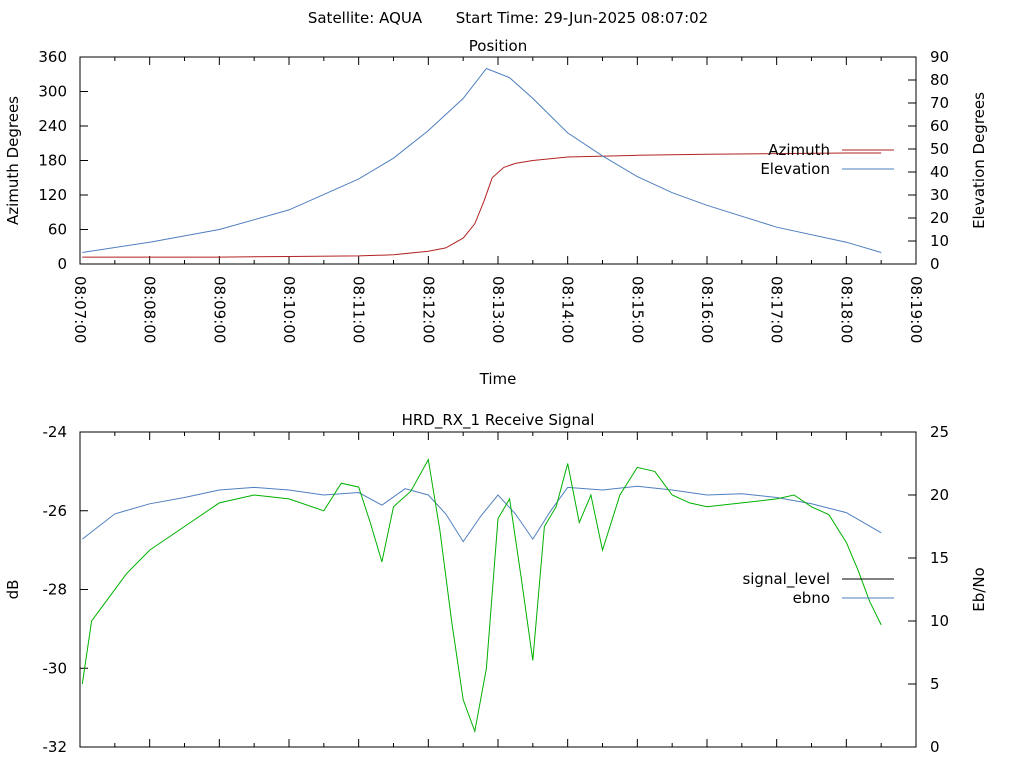  Describe the element at coordinates (150, 309) in the screenshot. I see `x-tick-label: 08:08:00` at that location.